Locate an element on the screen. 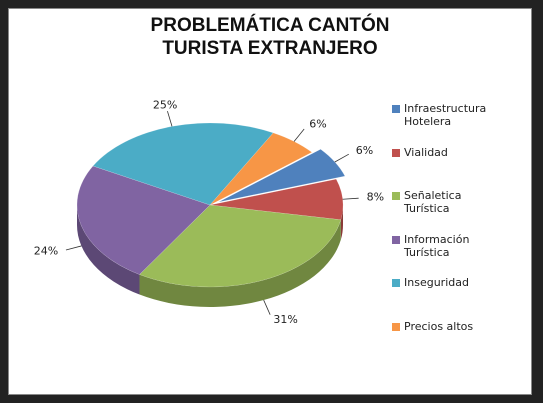 The width and height of the screenshot is (543, 403). legend-label: Señaletica Turística is located at coordinates (433, 202).